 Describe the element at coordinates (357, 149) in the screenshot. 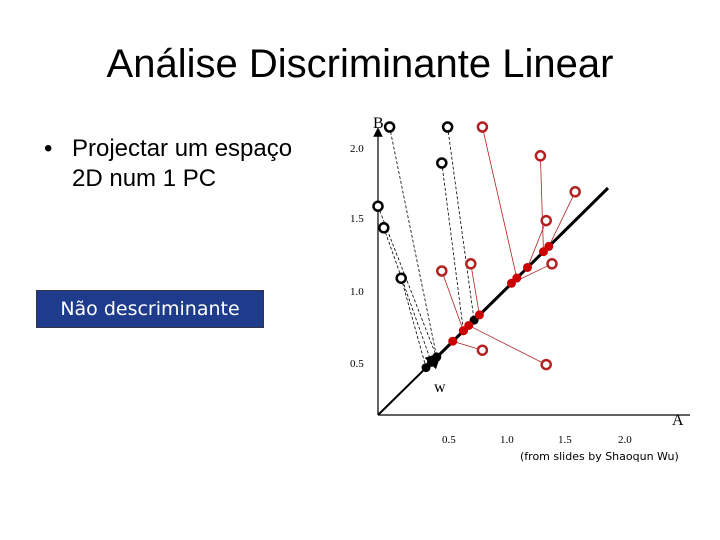

I see `y-tick-2-0: 2.0` at that location.